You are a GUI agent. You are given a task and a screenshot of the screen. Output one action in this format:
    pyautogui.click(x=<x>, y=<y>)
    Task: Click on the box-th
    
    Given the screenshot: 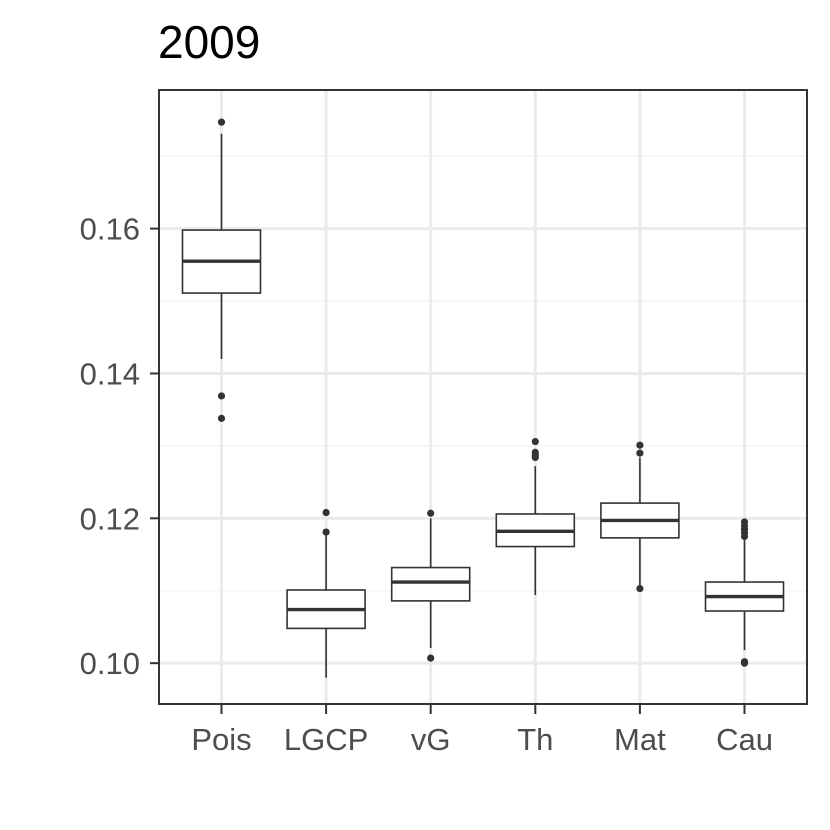 What is the action you would take?
    pyautogui.click(x=535, y=516)
    